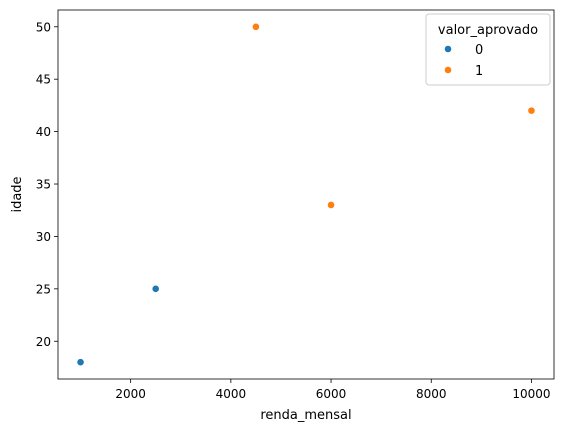  Describe the element at coordinates (43, 132) in the screenshot. I see `y-tick-label: 40` at that location.